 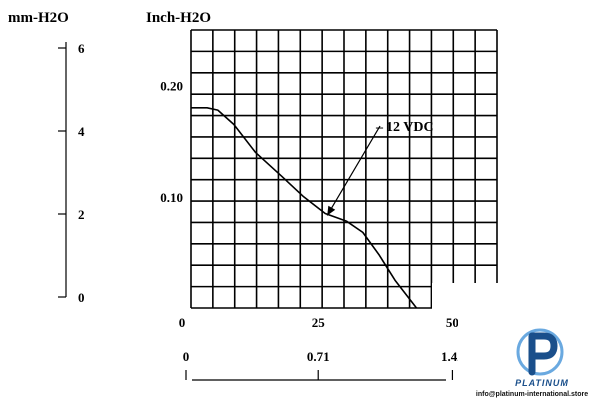 I want to click on y-tick-label-inch: 0.10, so click(x=171, y=197).